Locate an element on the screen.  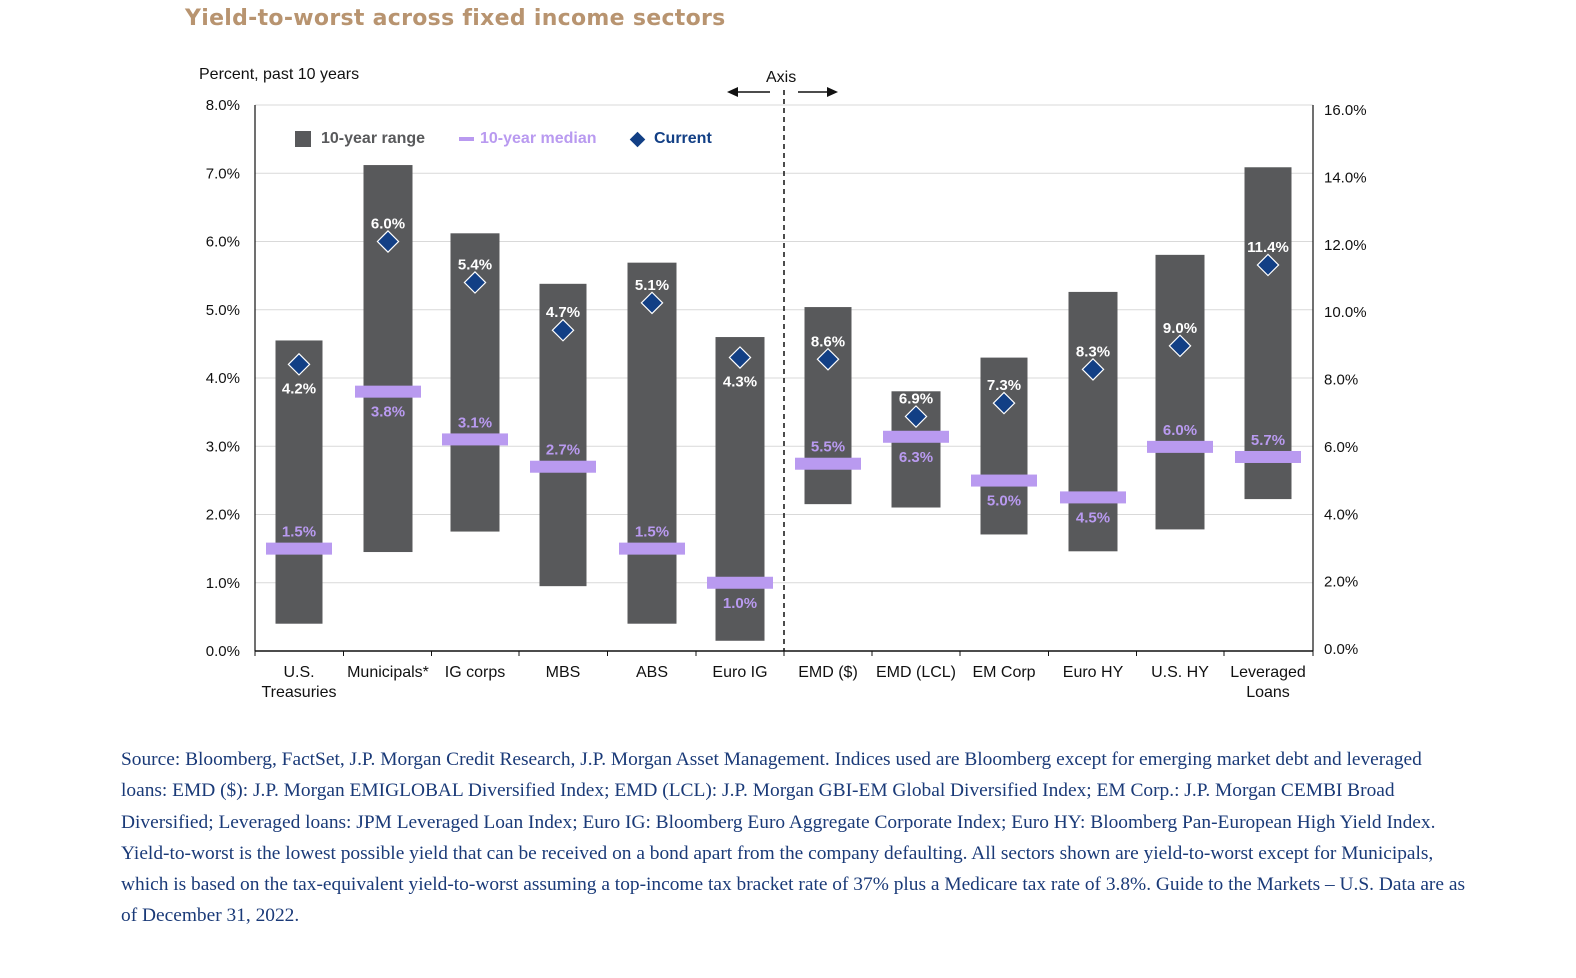
category-label: Treasuries is located at coordinates (299, 692).